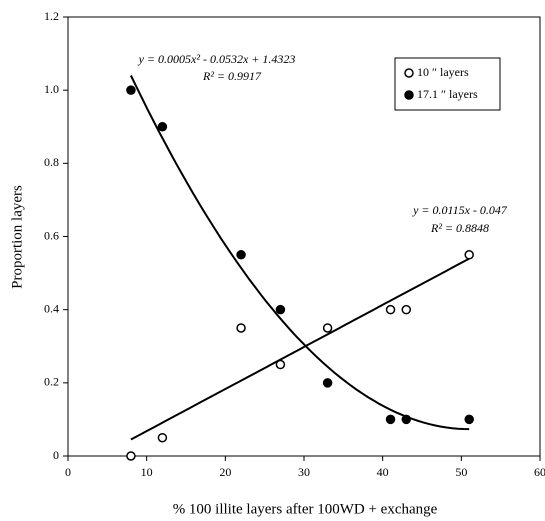  I want to click on x-tick-label: 60, so click(539, 472).